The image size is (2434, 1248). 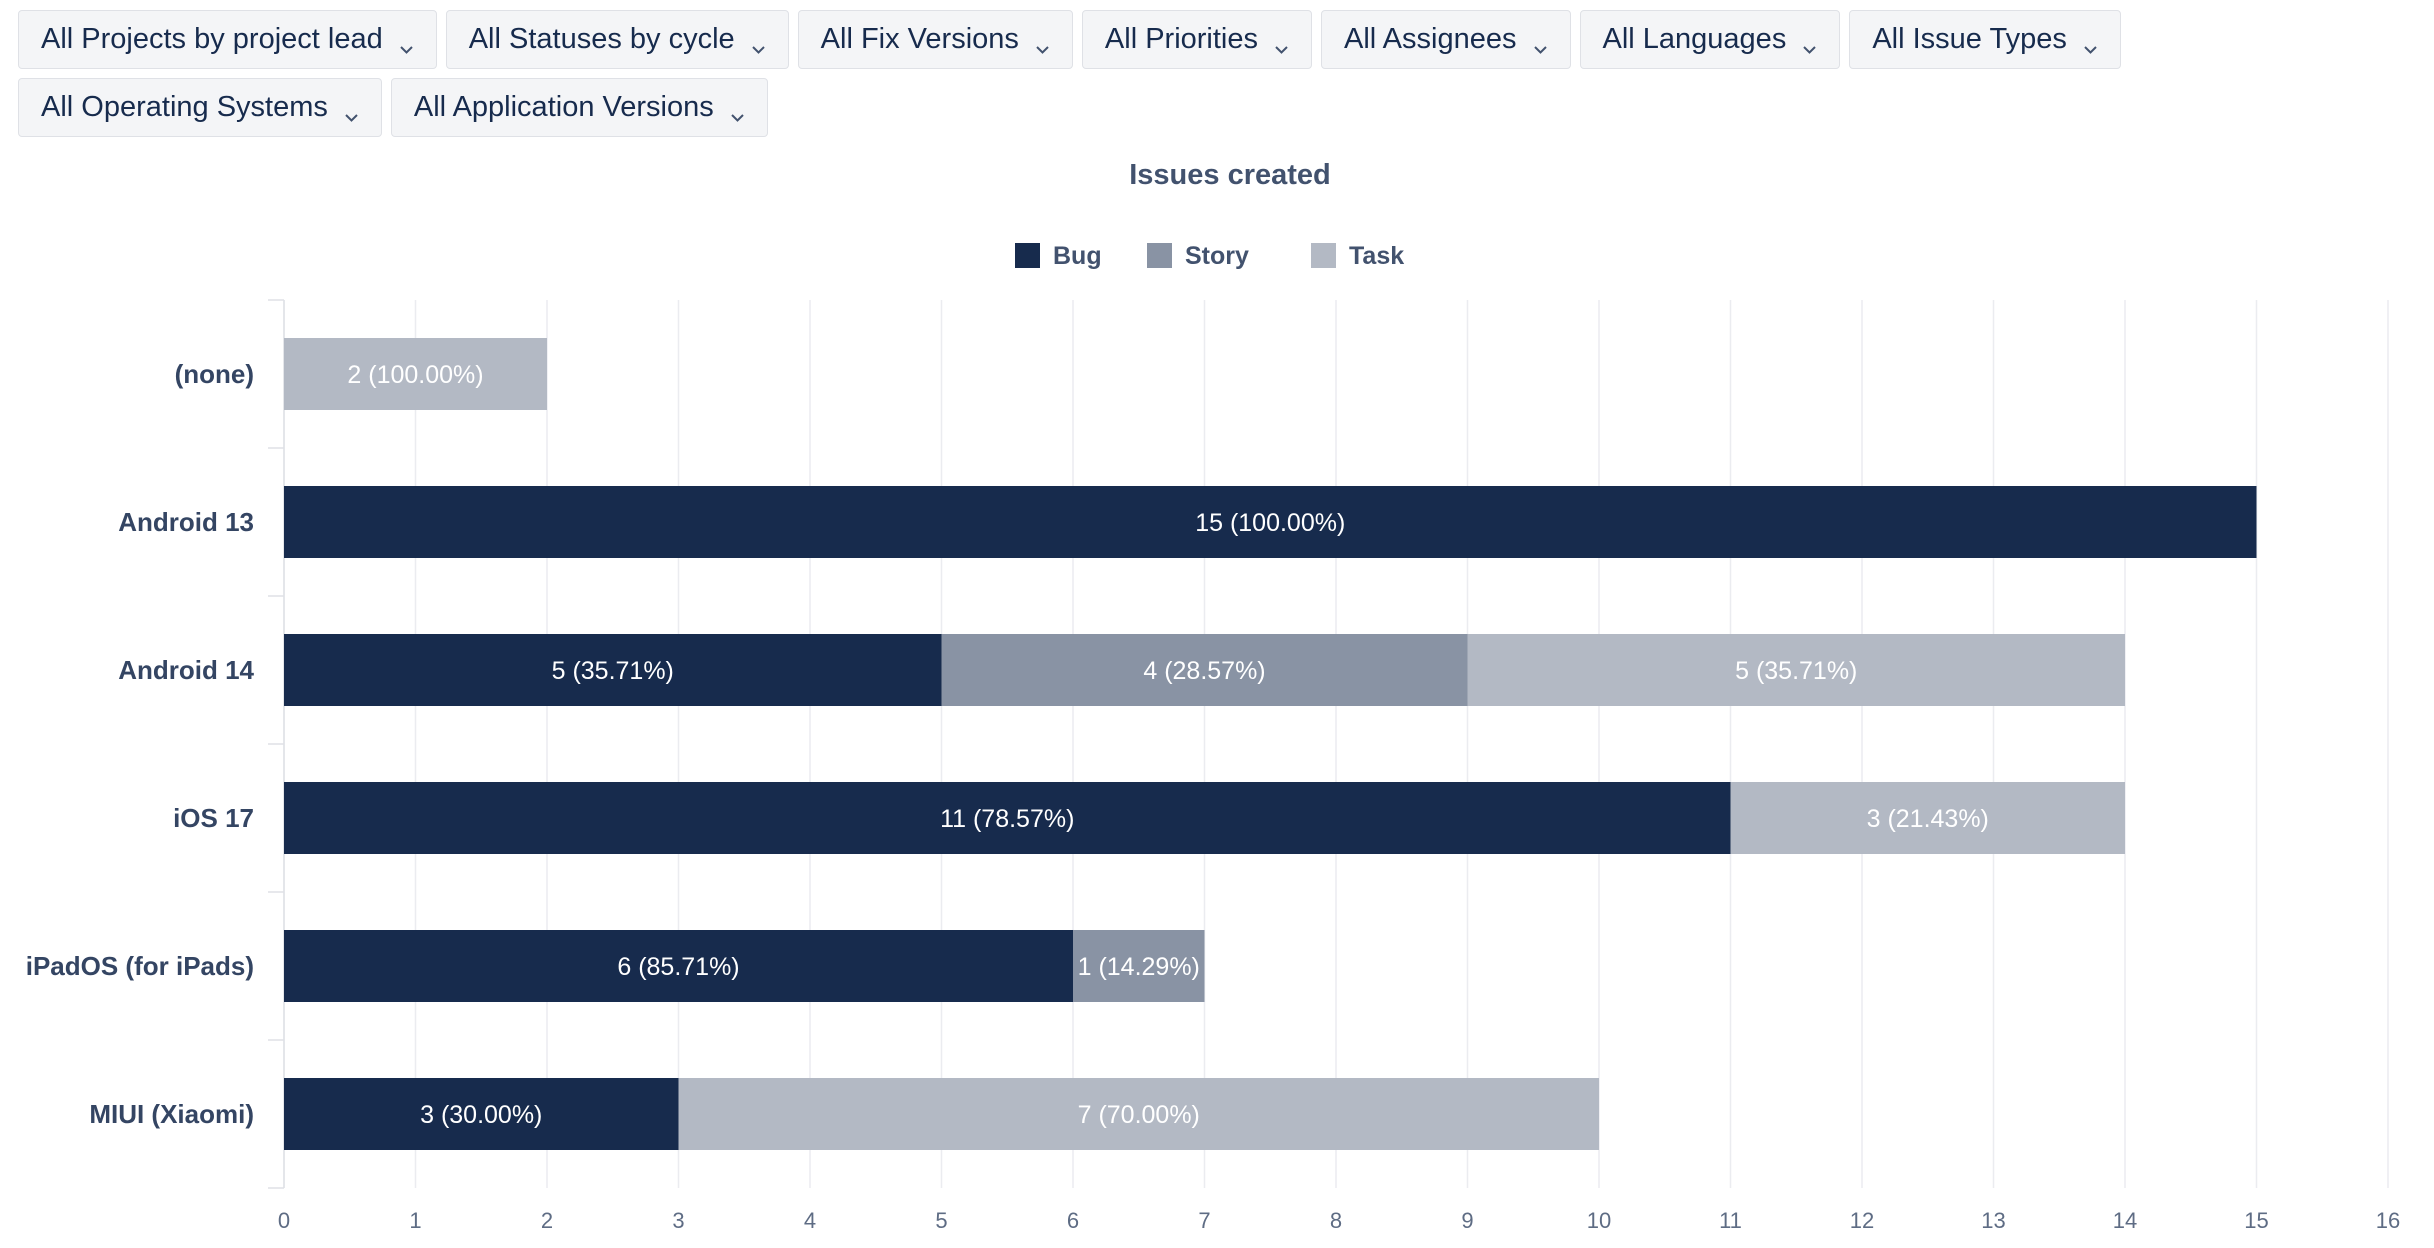 I want to click on filter-label: All Projects by project lead, so click(x=212, y=39).